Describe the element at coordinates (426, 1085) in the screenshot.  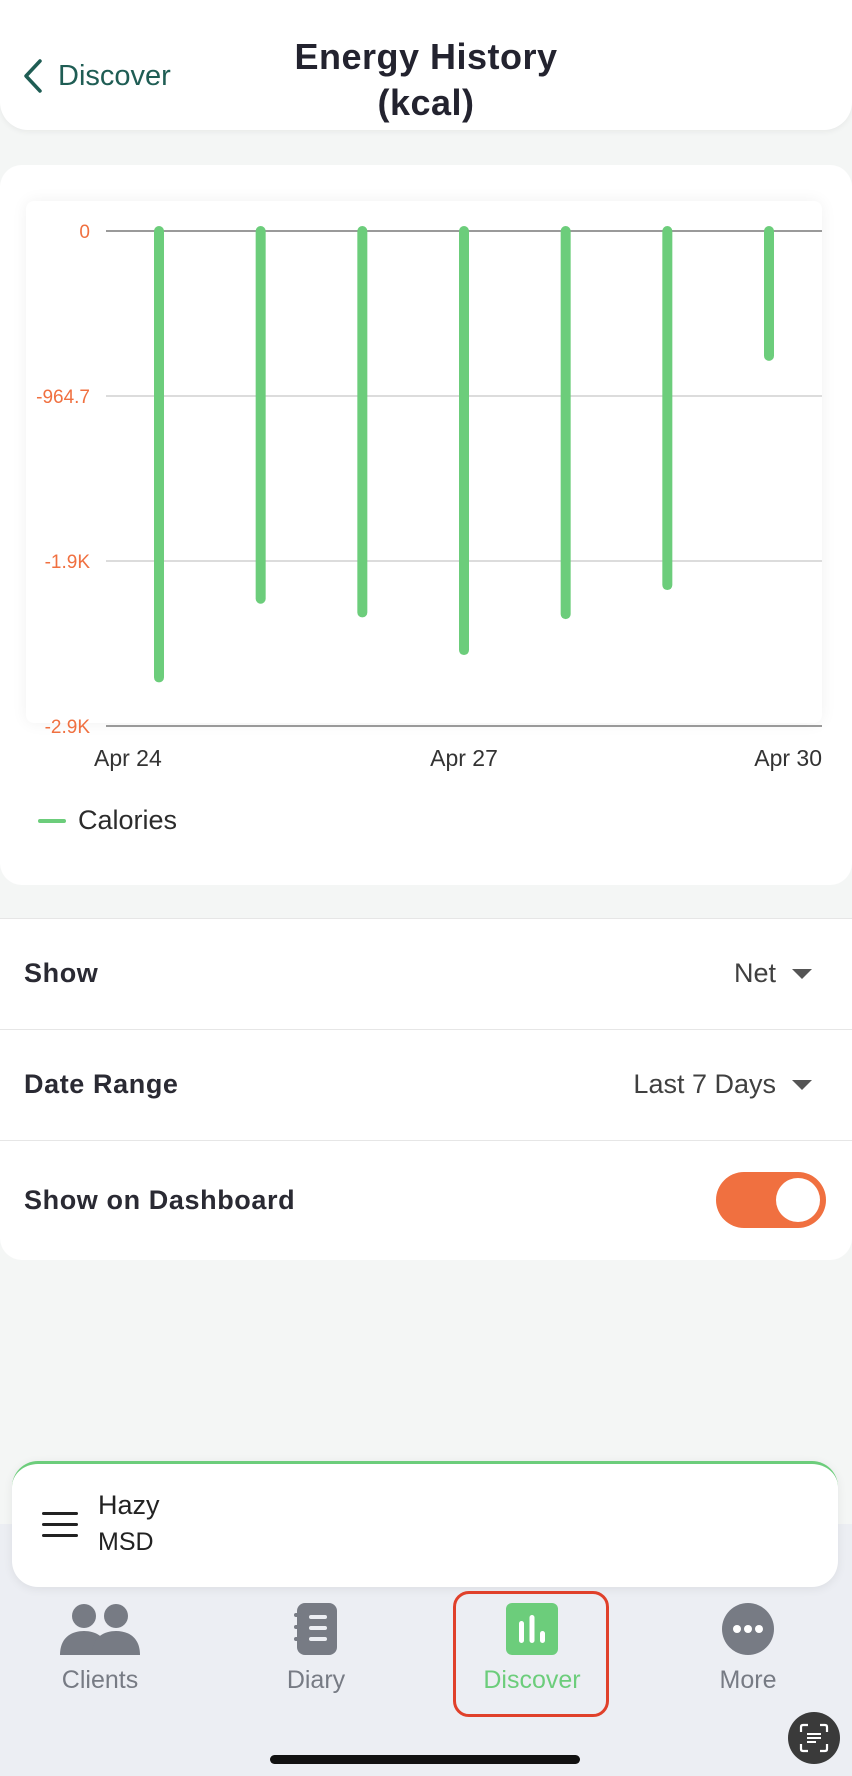
I see `date-range-row: Date Range Last 7 Days` at that location.